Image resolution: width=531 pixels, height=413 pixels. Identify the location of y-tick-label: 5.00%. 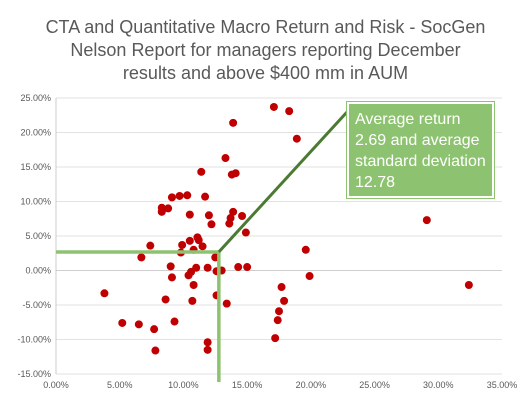
(38, 236).